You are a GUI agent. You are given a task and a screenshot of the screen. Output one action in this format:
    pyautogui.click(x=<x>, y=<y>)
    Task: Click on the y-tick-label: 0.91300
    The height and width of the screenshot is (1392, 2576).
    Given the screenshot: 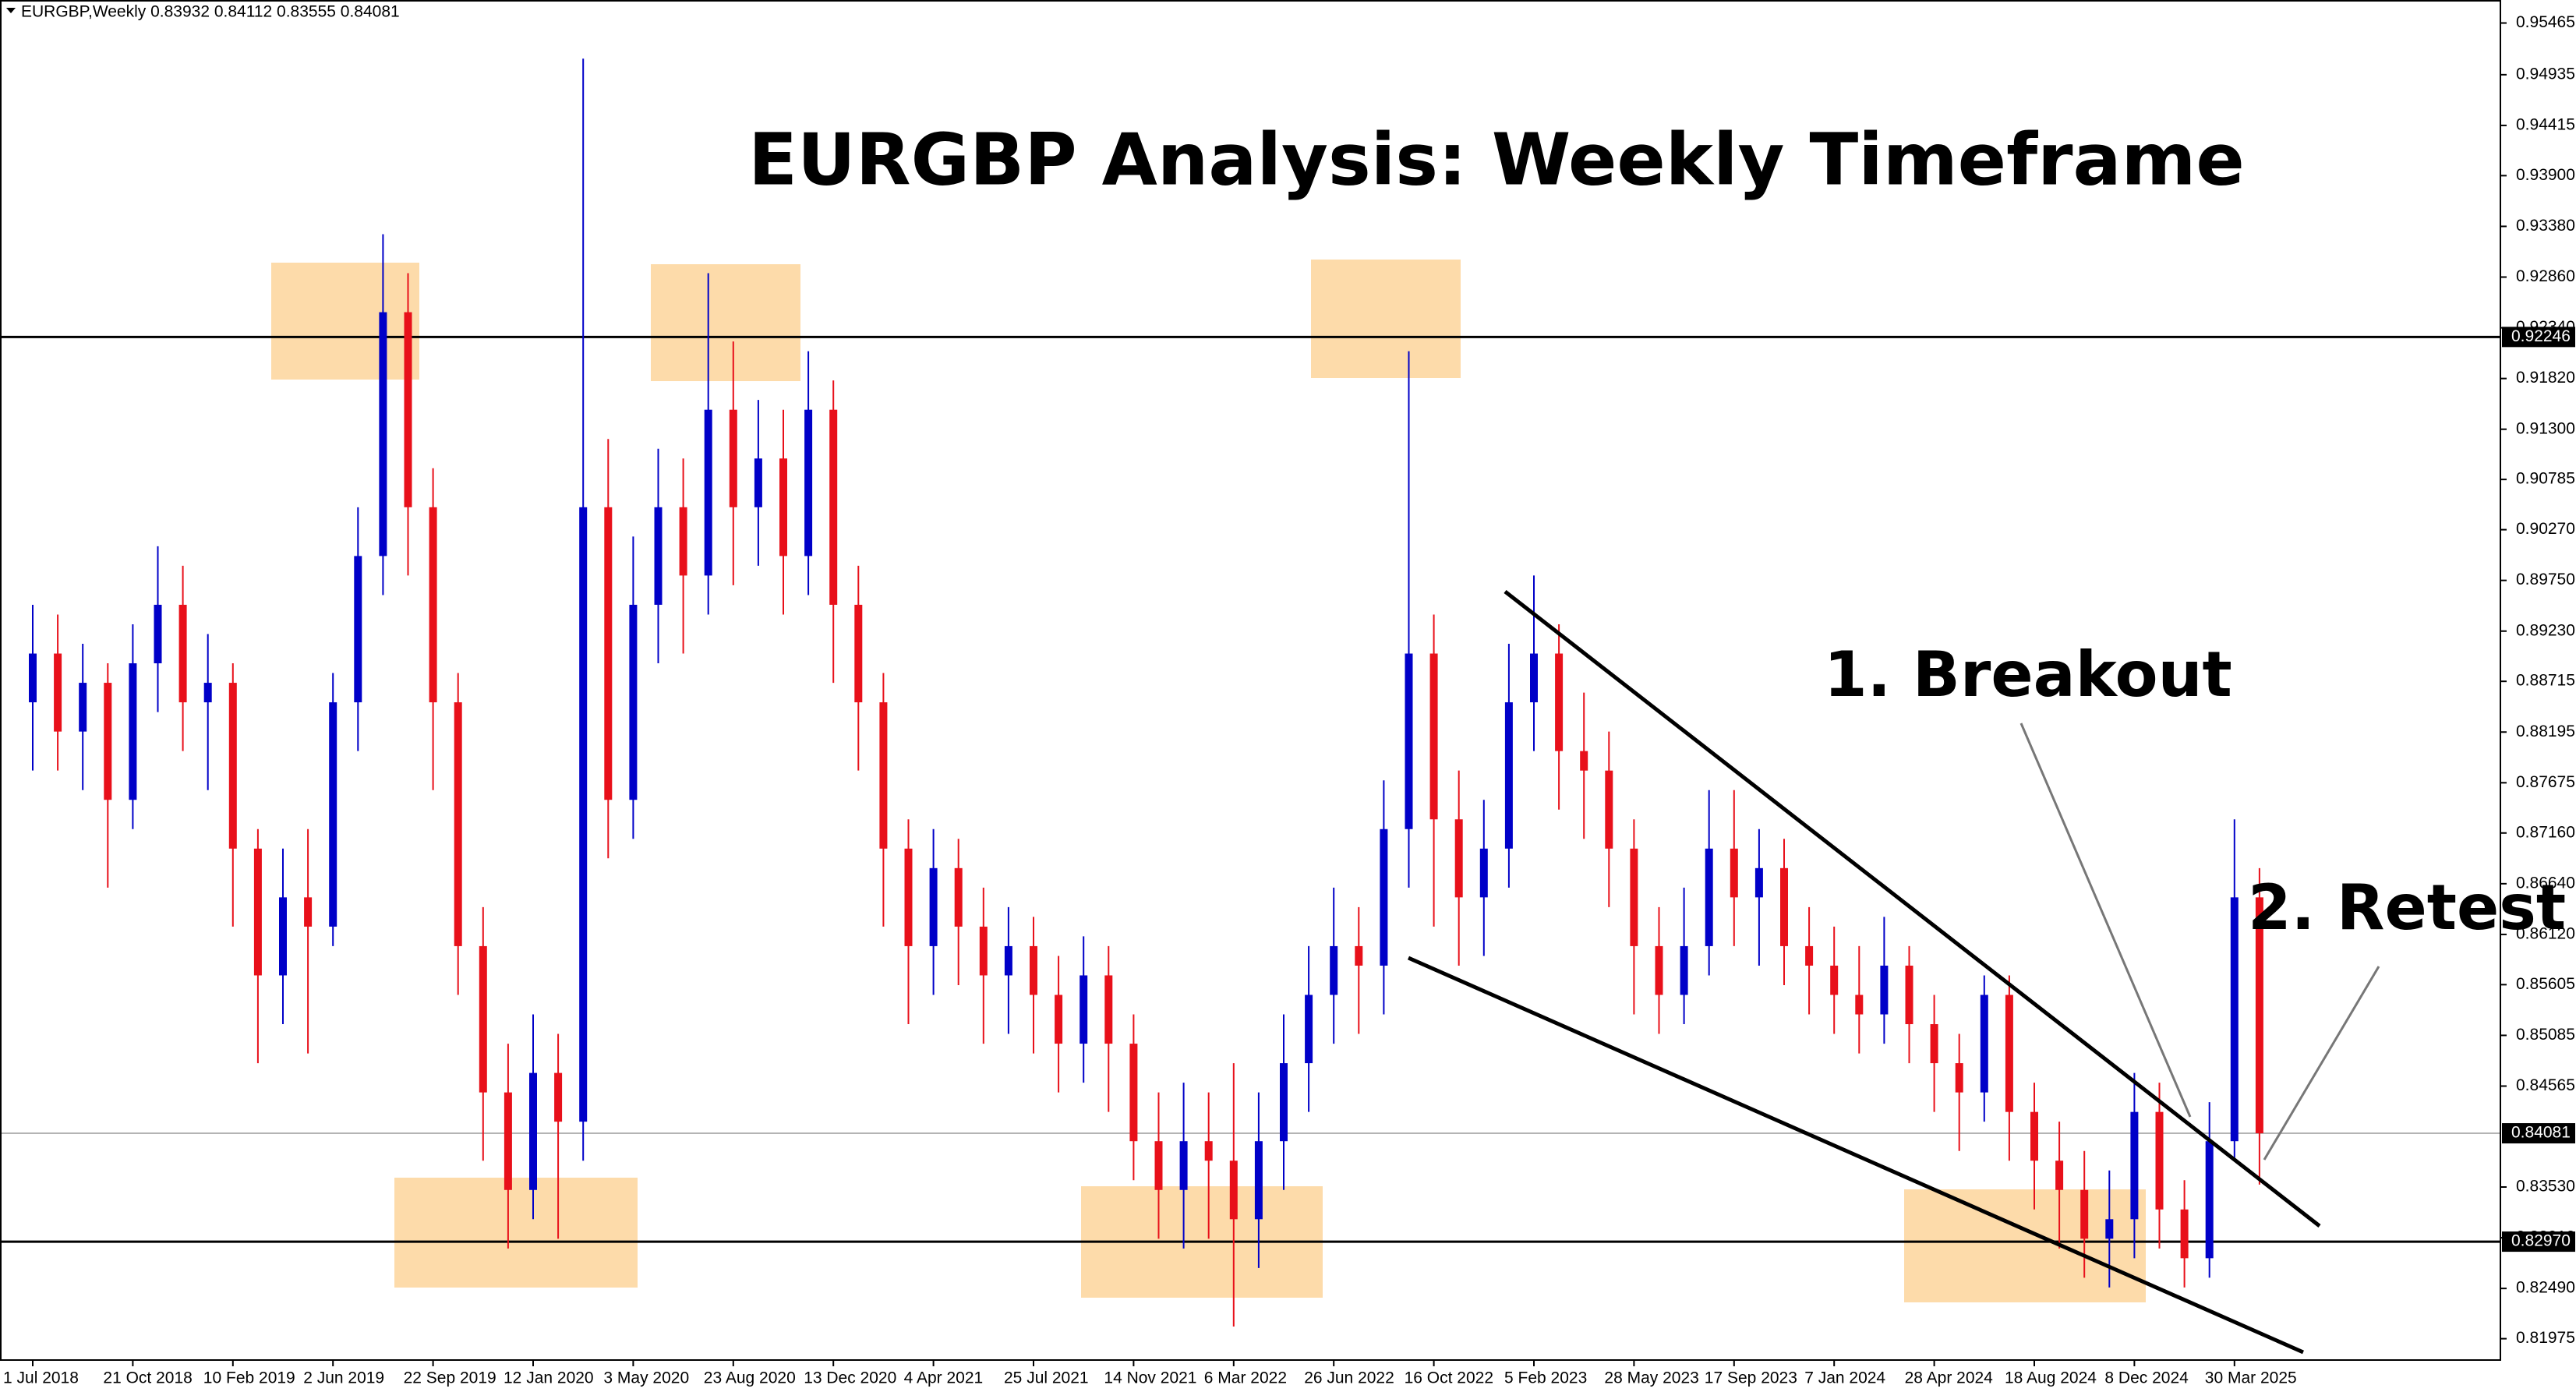 What is the action you would take?
    pyautogui.click(x=2545, y=428)
    